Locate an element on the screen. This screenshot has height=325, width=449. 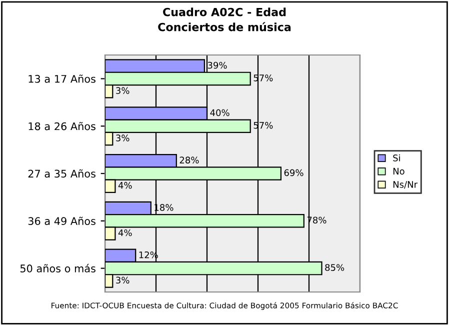
y-tick-label: 18 a 26 Años is located at coordinates (62, 126).